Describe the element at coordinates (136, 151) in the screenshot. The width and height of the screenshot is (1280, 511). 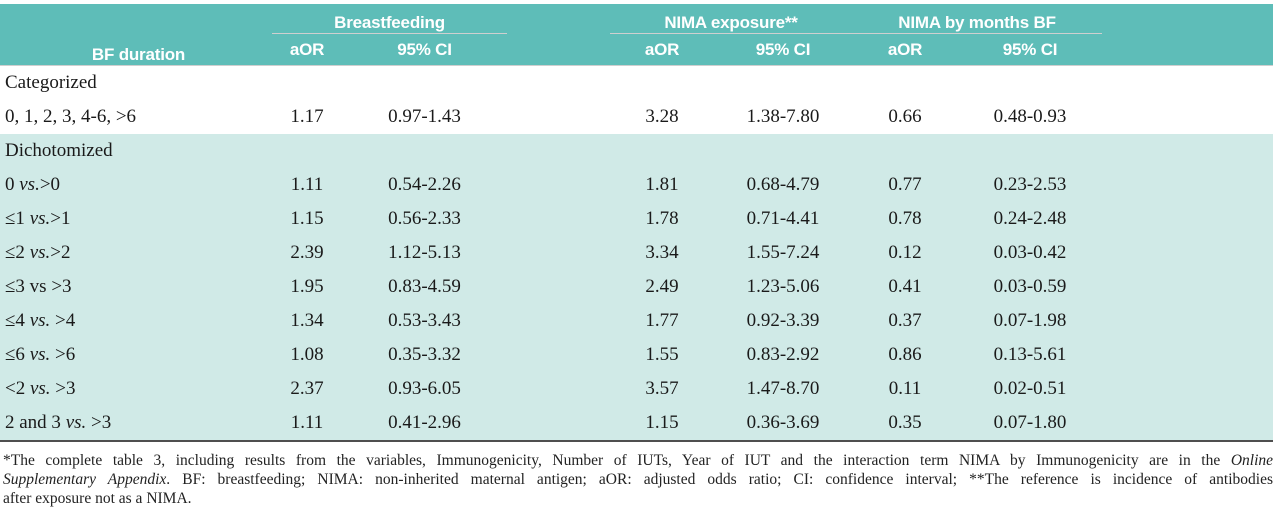
I see `row-label: Dichotomized` at that location.